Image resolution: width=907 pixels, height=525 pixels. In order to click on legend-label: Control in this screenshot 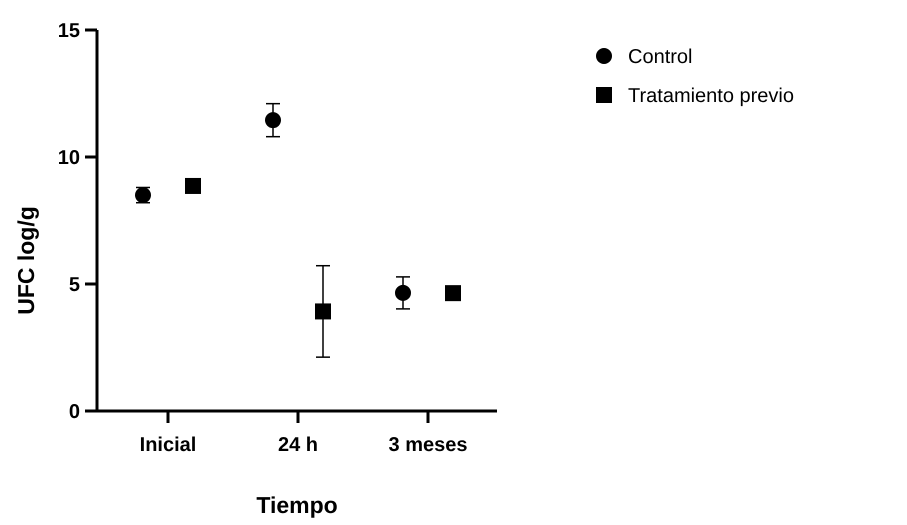, I will do `click(660, 57)`.